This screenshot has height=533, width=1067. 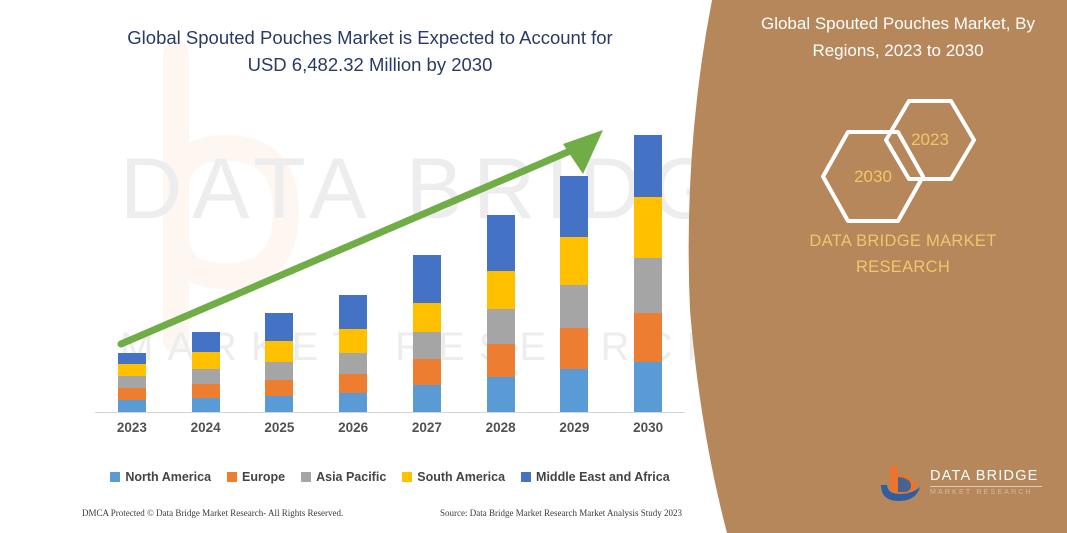 What do you see at coordinates (574, 427) in the screenshot?
I see `x-axis-label-2029: 2029` at bounding box center [574, 427].